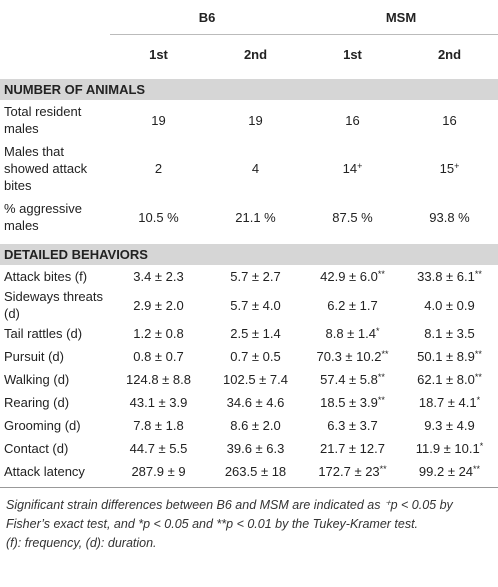 The image size is (498, 587). What do you see at coordinates (255, 379) in the screenshot?
I see `cell: 102.5 ± 7.4` at bounding box center [255, 379].